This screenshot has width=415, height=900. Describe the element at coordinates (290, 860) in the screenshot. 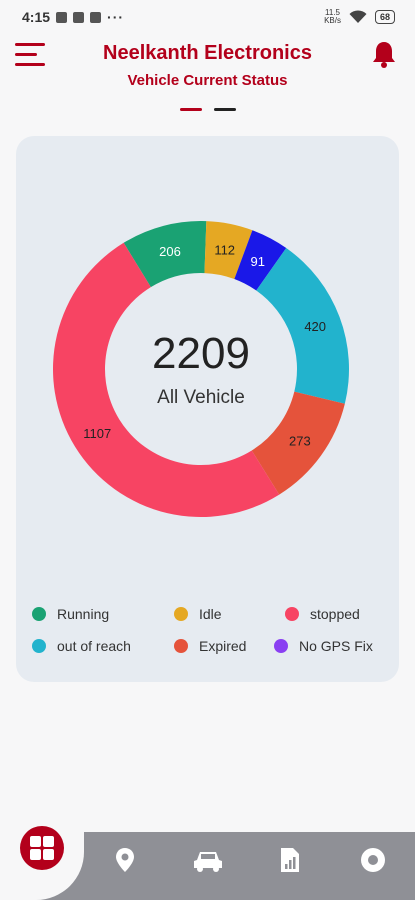

I see `report-icon` at that location.